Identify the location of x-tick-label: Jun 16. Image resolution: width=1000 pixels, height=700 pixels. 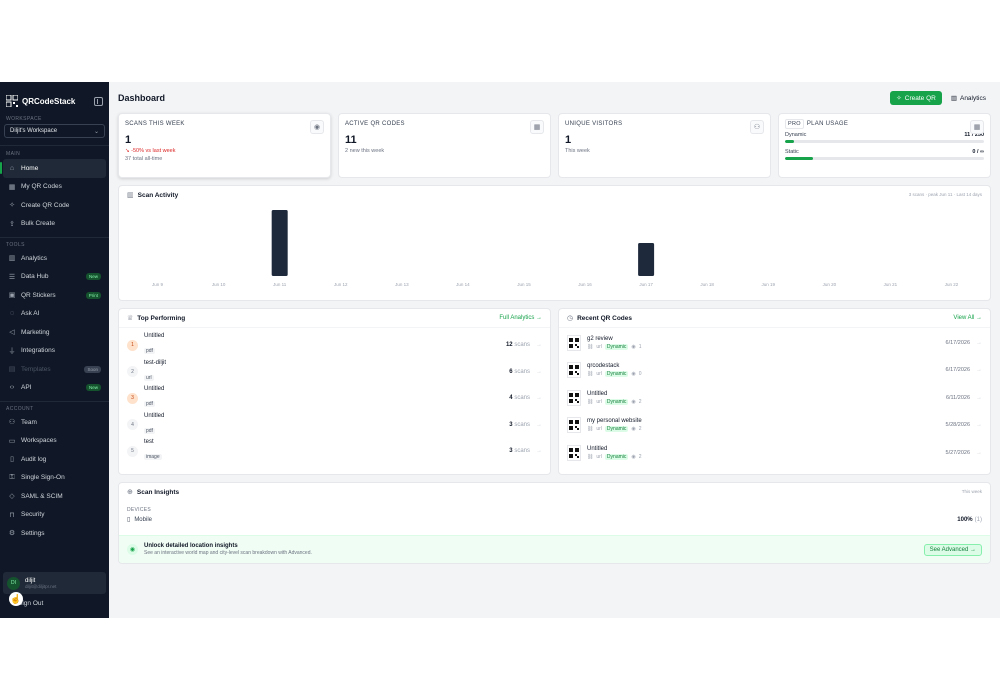
(585, 284).